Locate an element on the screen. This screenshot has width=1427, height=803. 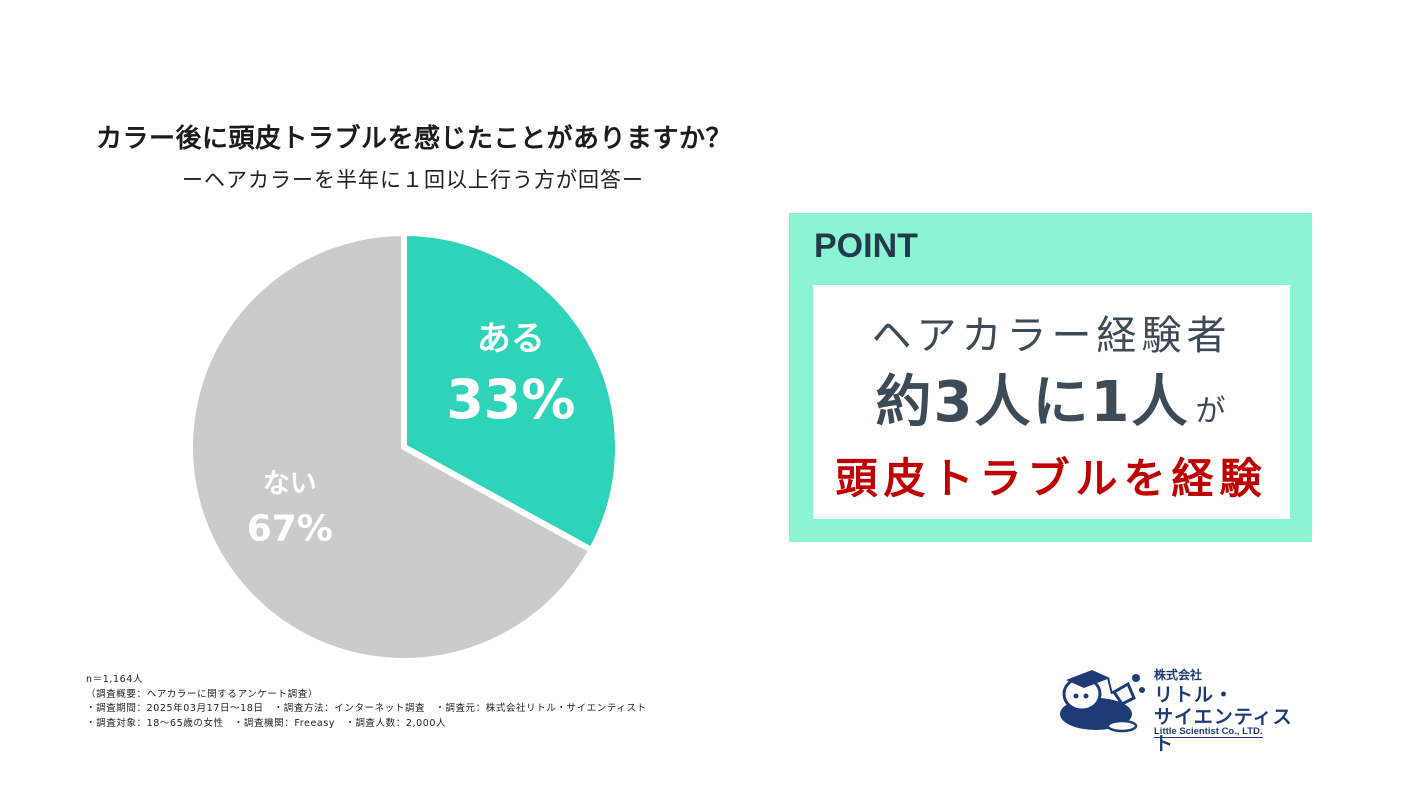
chart-title: カラー後に頭皮トラブルを感じたことがありますか？ is located at coordinates (414, 139).